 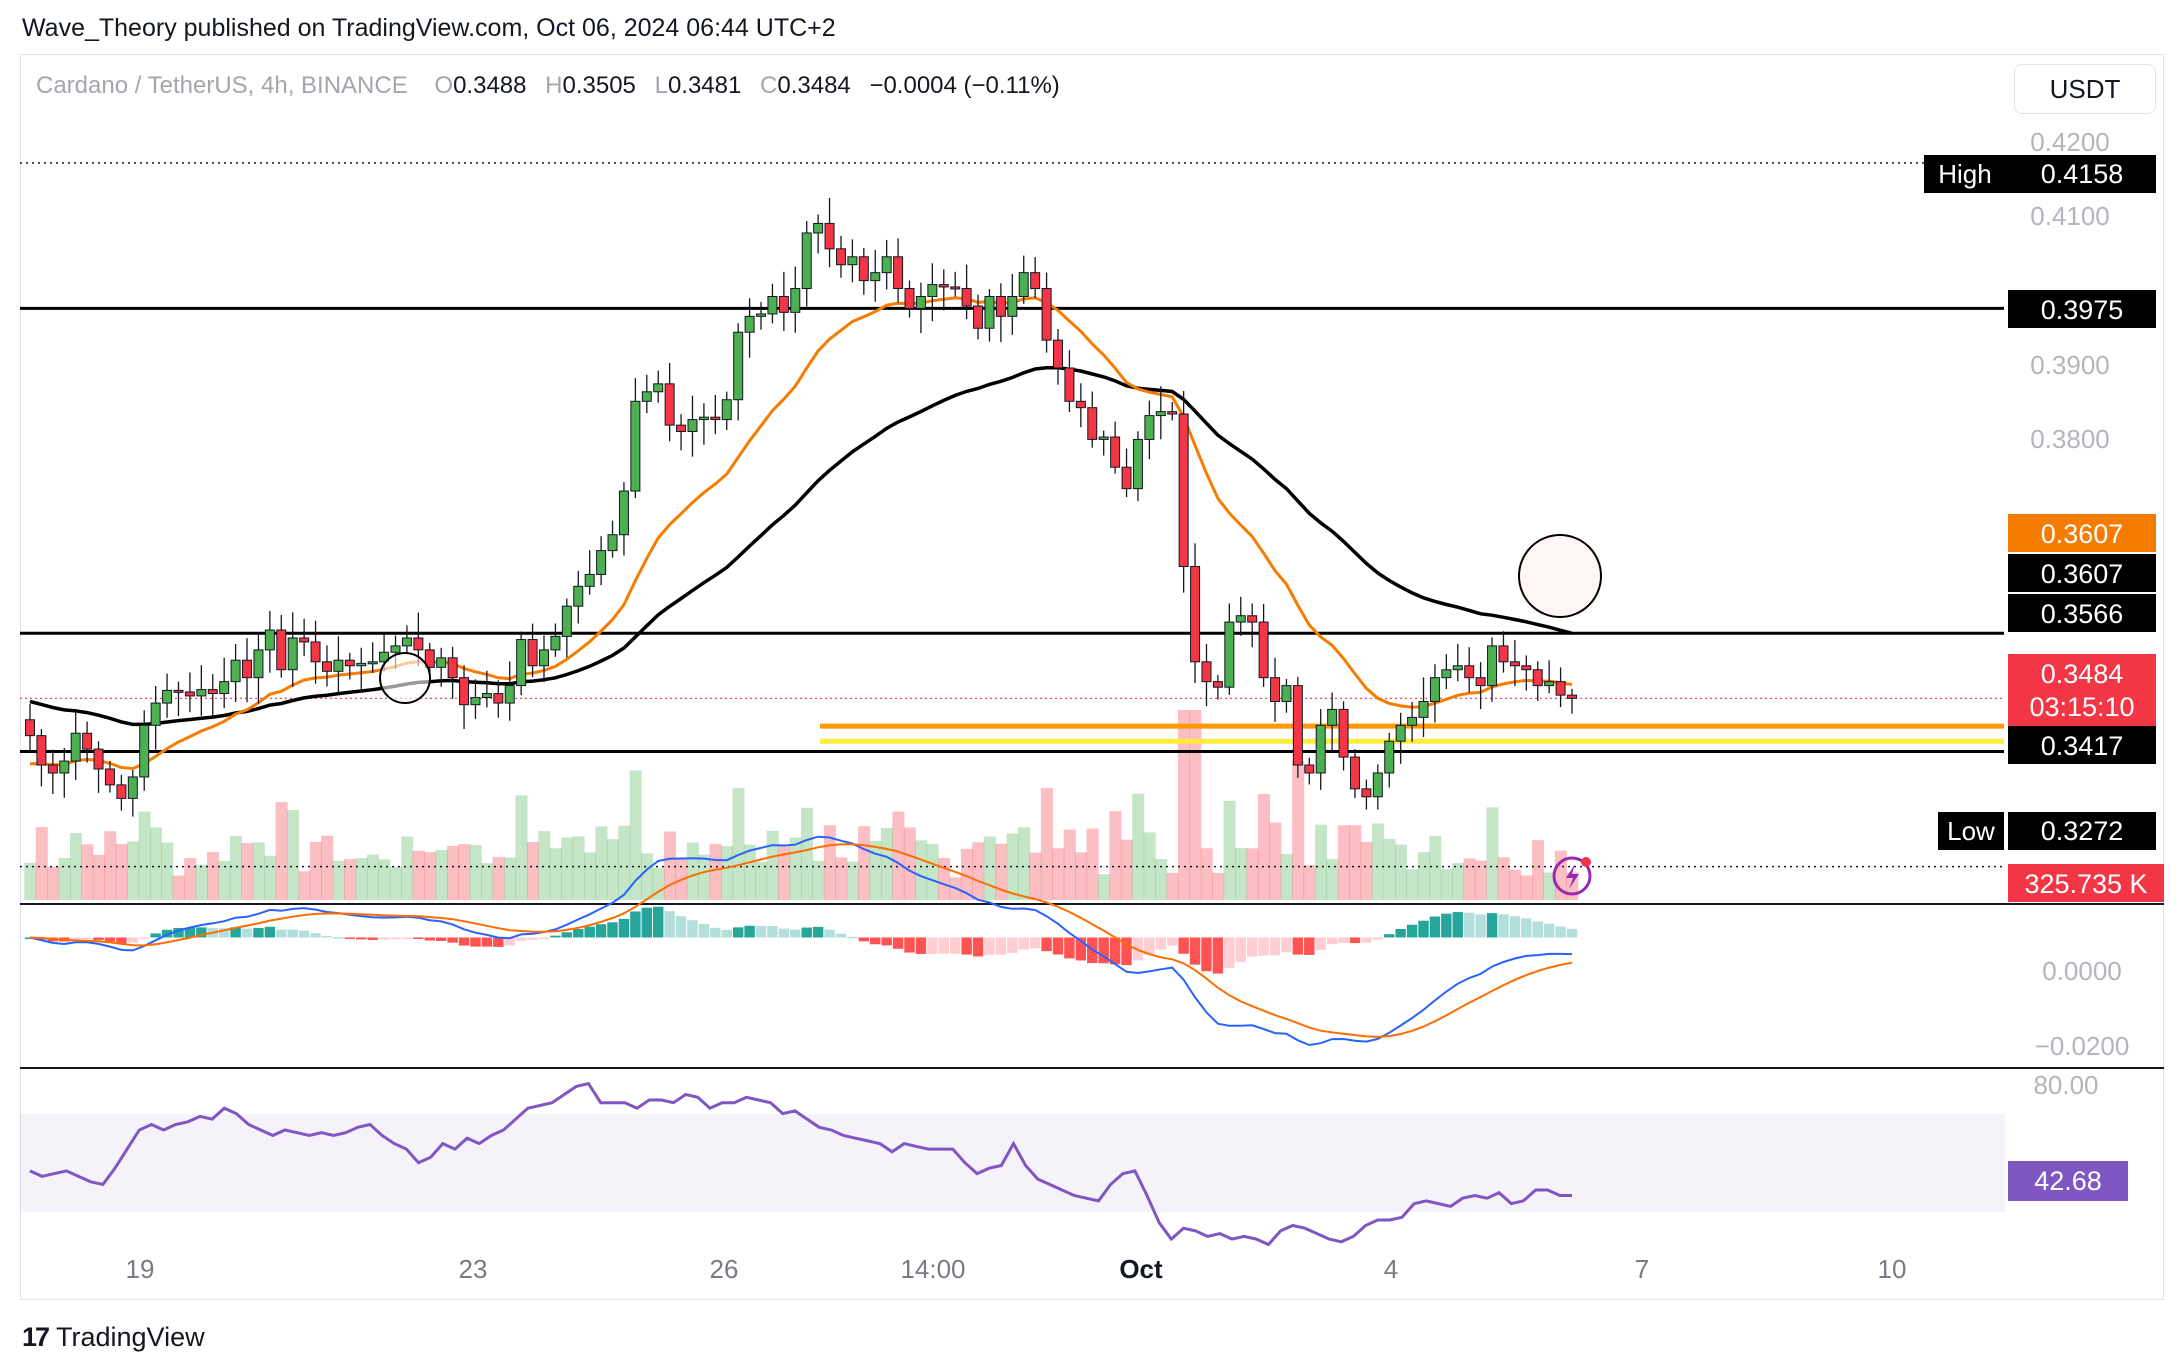 I want to click on high-value: 0.3505, so click(x=599, y=85).